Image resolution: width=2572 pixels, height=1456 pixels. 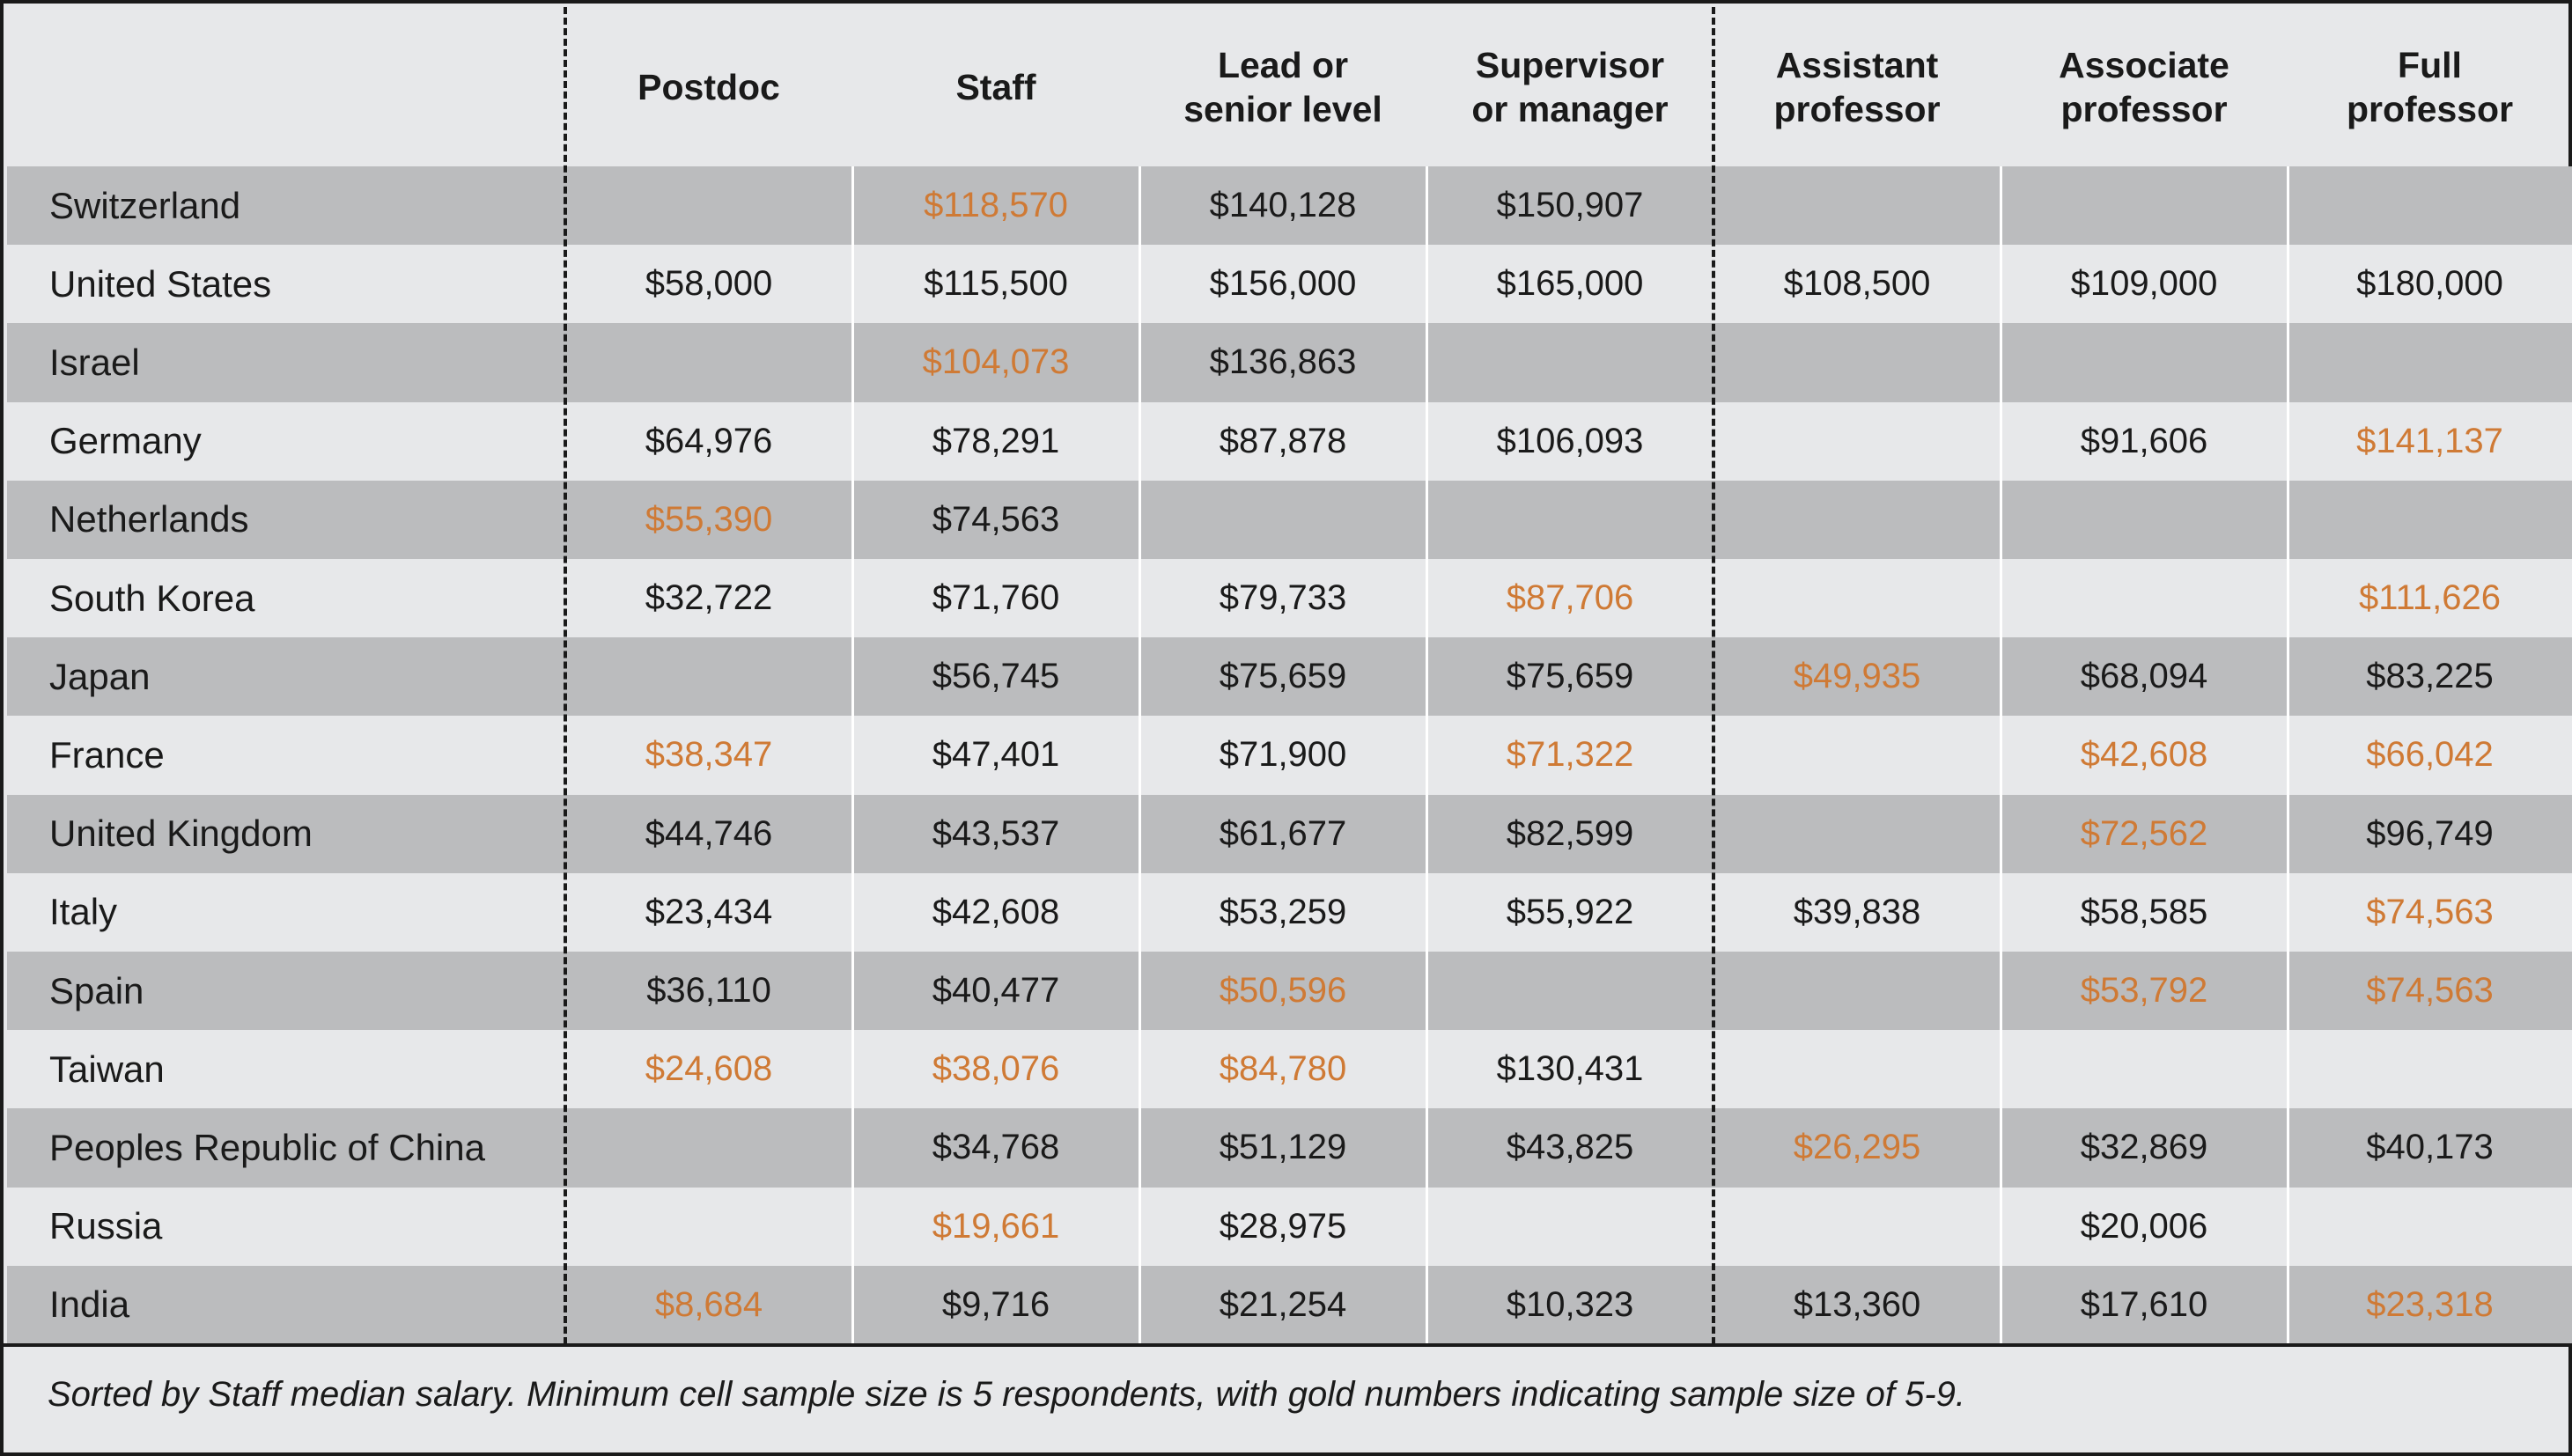 What do you see at coordinates (126, 441) in the screenshot?
I see `country-label: Germany` at bounding box center [126, 441].